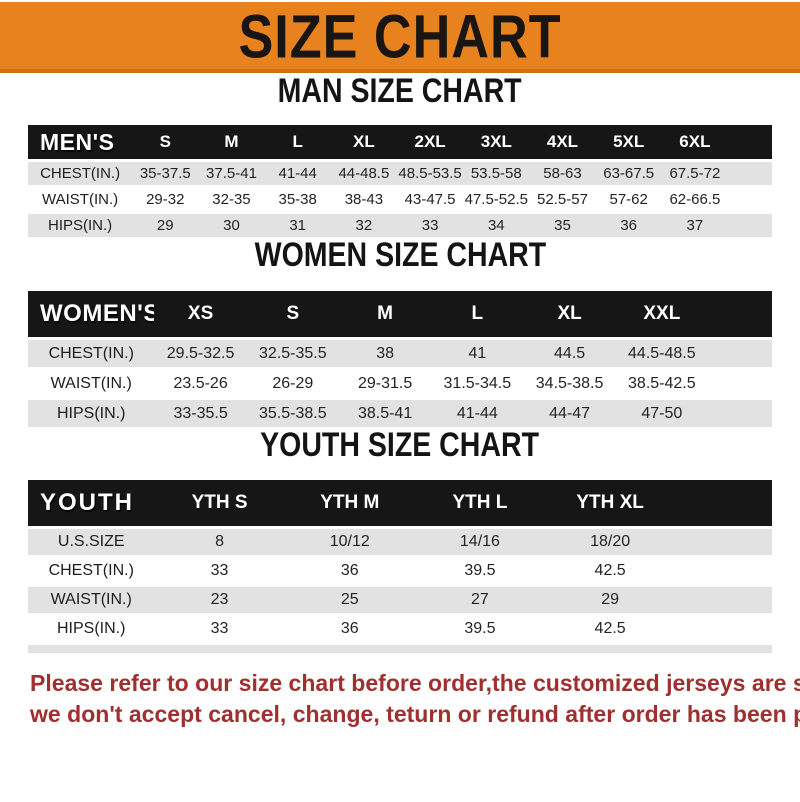 The image size is (800, 802). Describe the element at coordinates (349, 504) in the screenshot. I see `size-column-header: YTH M` at that location.